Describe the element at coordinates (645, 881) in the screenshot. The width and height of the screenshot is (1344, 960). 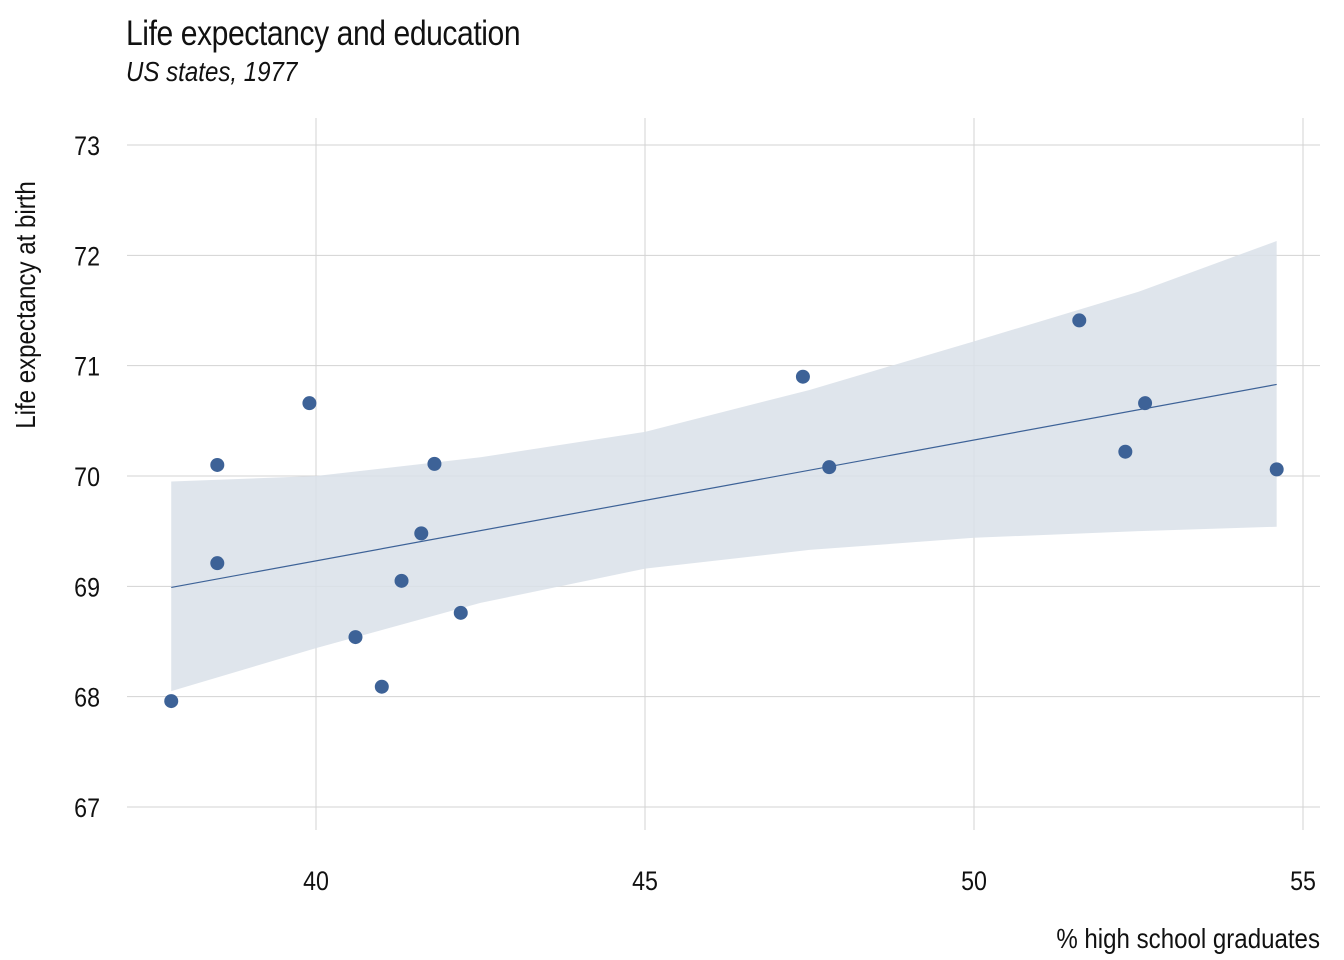
I see `x-tick-label: 45` at that location.